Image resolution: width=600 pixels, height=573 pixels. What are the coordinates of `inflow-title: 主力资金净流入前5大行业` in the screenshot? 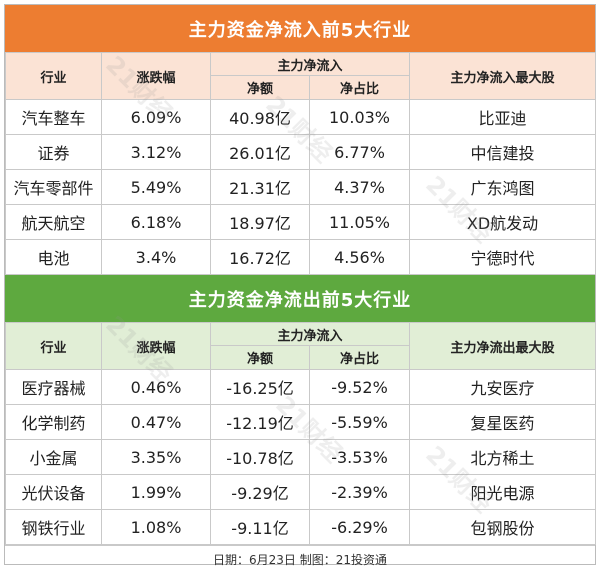 It's located at (300, 28).